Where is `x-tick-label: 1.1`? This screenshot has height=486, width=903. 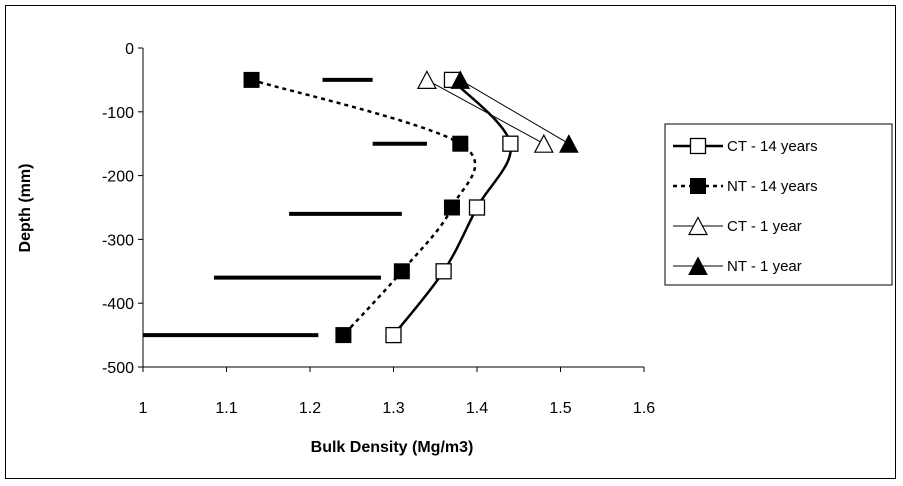
x-tick-label: 1.1 is located at coordinates (226, 408).